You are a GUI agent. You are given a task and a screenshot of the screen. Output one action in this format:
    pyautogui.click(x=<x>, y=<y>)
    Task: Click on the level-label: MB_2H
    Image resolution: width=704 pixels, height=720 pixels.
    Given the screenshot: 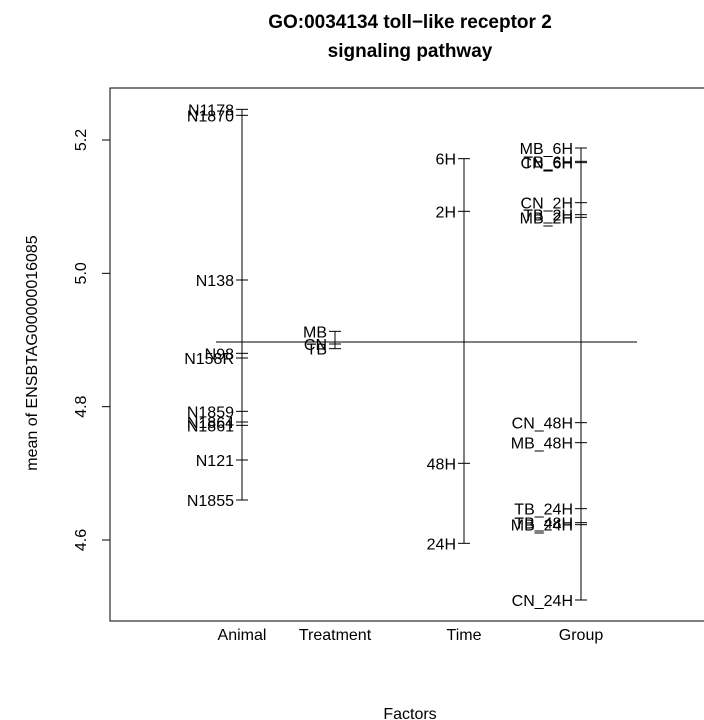 What is the action you would take?
    pyautogui.click(x=546, y=218)
    